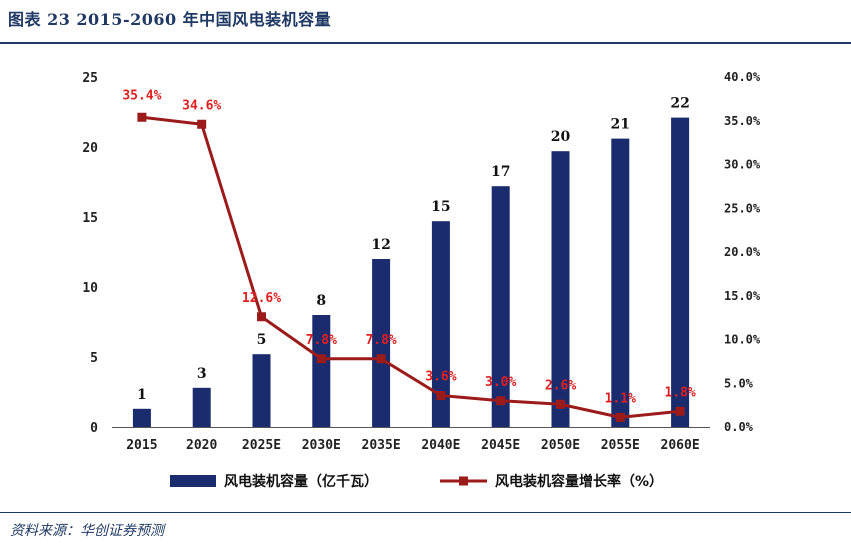  What do you see at coordinates (440, 377) in the screenshot?
I see `growth-value-label: 3.6%` at bounding box center [440, 377].